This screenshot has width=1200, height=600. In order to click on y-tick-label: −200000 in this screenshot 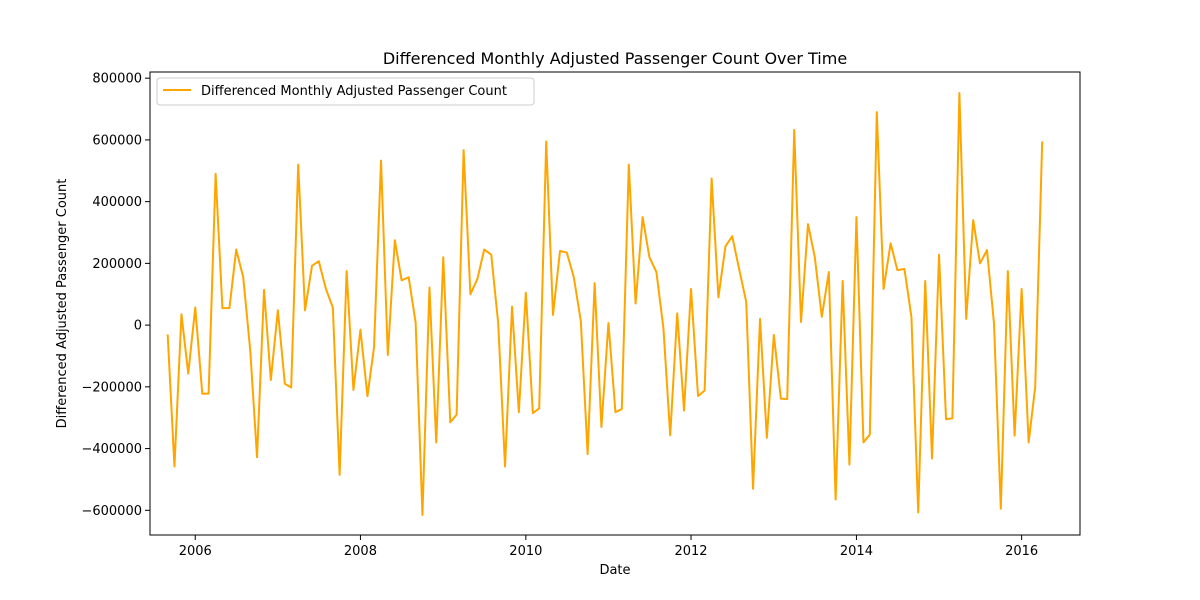, I will do `click(111, 387)`.